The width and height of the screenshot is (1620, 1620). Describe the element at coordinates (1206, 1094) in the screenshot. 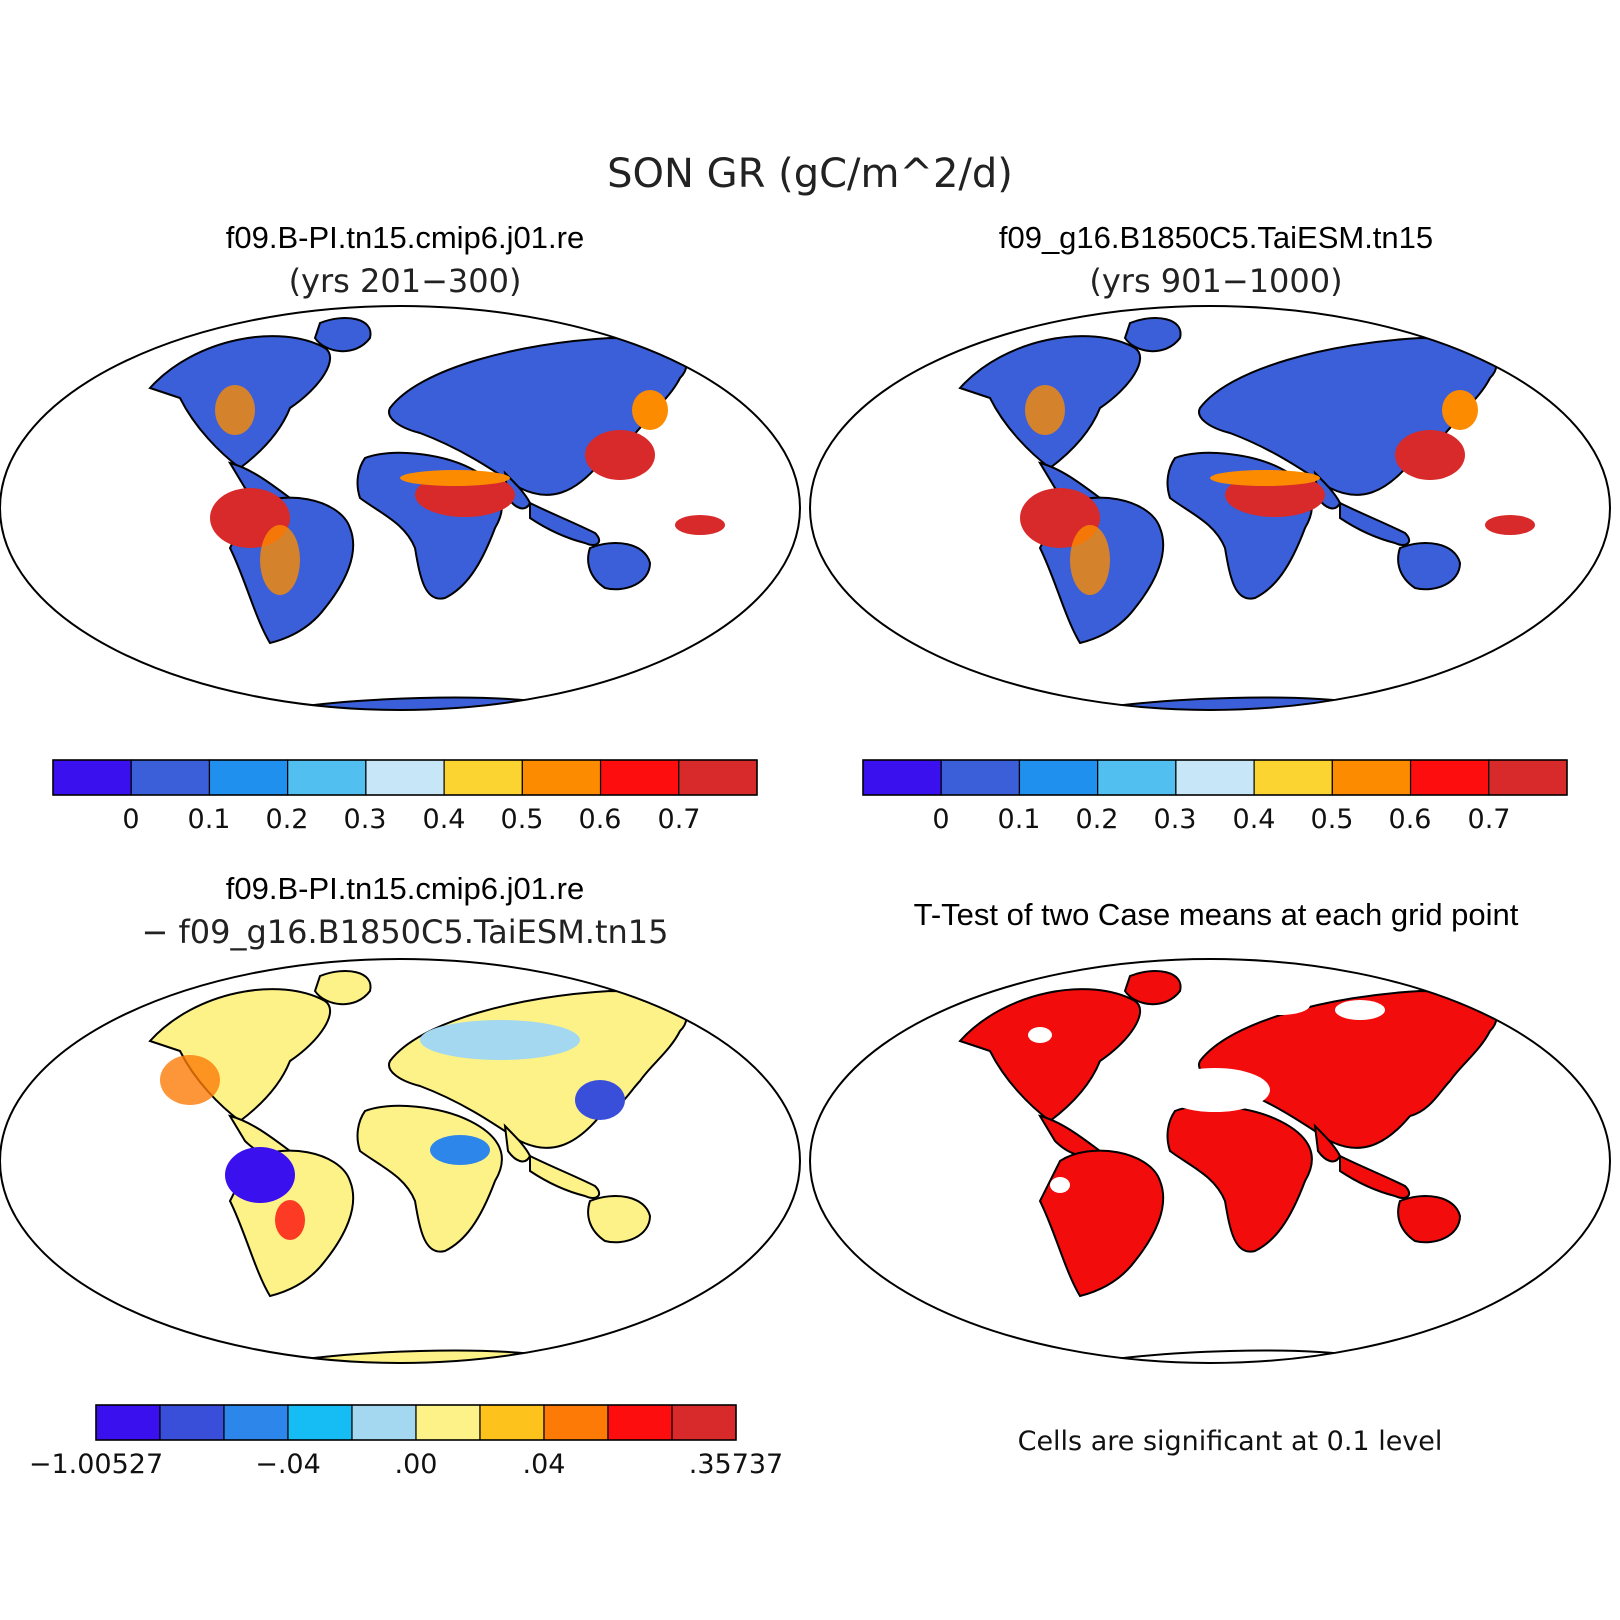

I see `panel-4-nonsignificant-areas` at that location.